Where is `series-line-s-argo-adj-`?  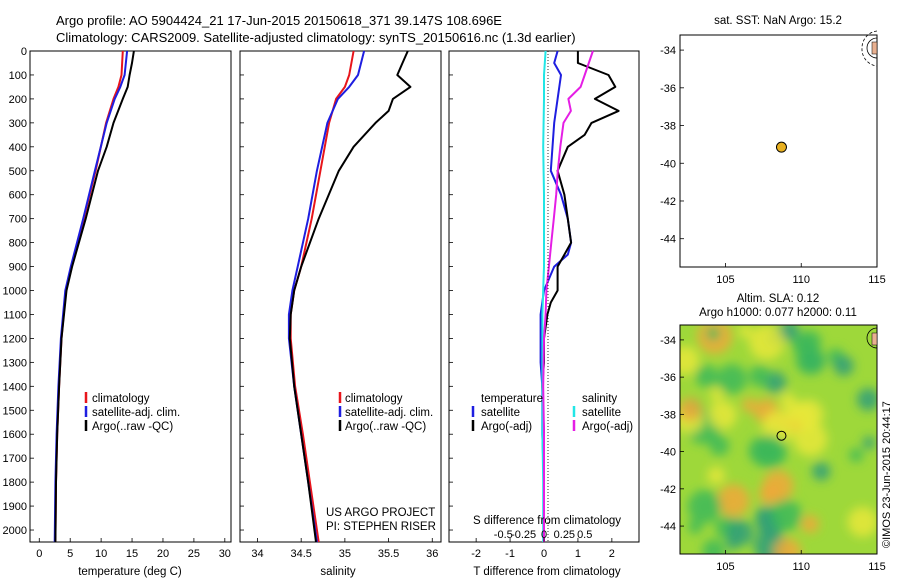 series-line-s-argo-adj- is located at coordinates (568, 296).